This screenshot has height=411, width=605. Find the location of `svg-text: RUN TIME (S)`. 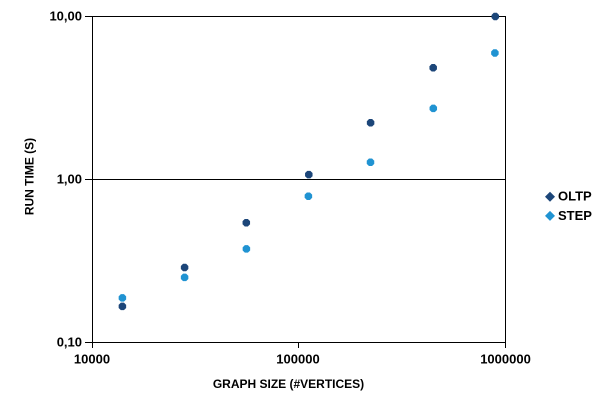

svg-text: RUN TIME (S) is located at coordinates (29, 176).